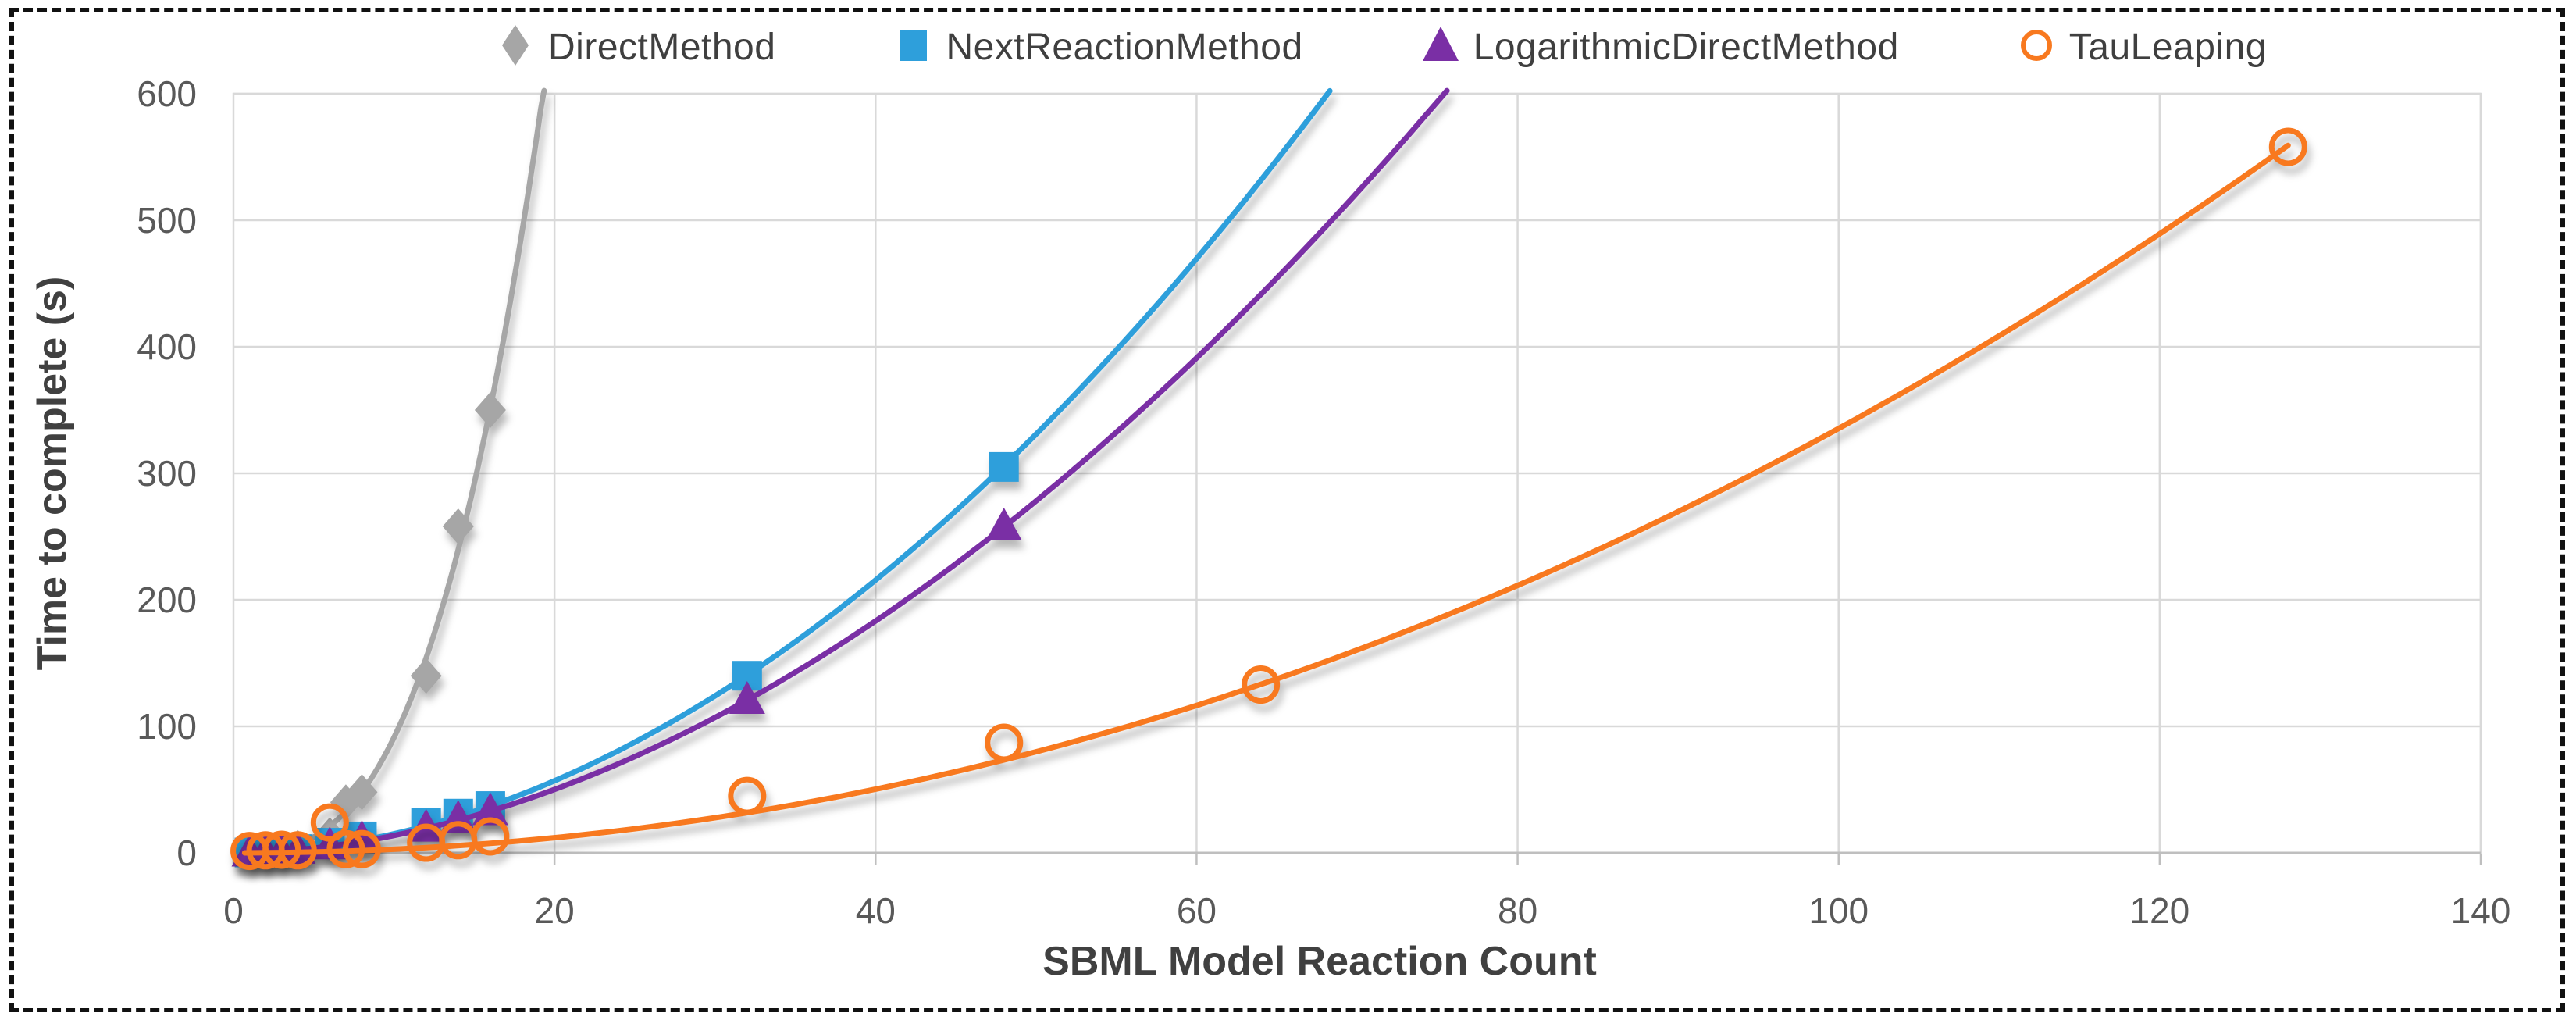 This screenshot has height=1020, width=2576. I want to click on diamond-legend-icon, so click(515, 47).